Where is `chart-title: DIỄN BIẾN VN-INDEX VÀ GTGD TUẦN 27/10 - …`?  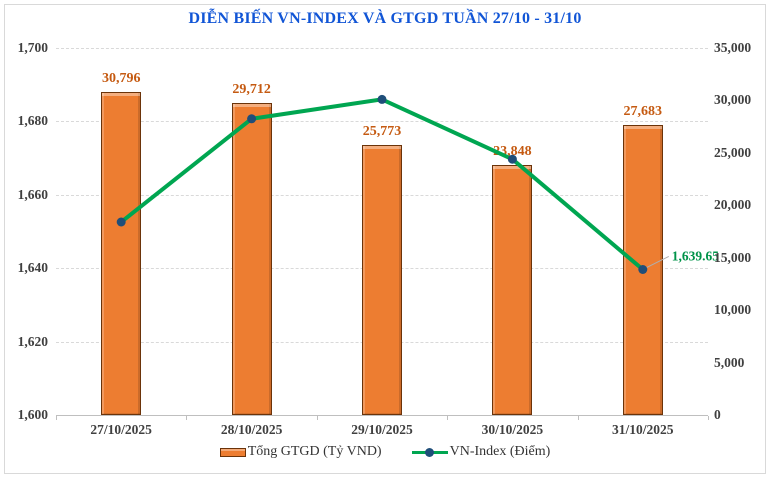
chart-title: DIỄN BIẾN VN-INDEX VÀ GTGD TUẦN 27/10 - … is located at coordinates (385, 18).